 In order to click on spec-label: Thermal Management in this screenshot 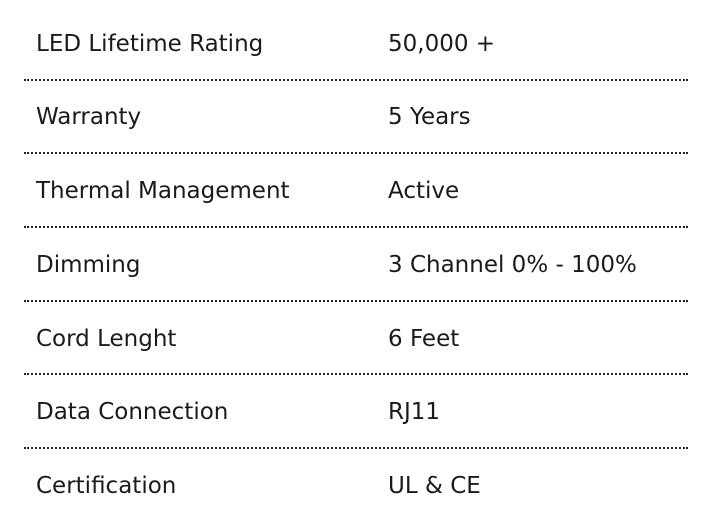, I will do `click(163, 191)`.